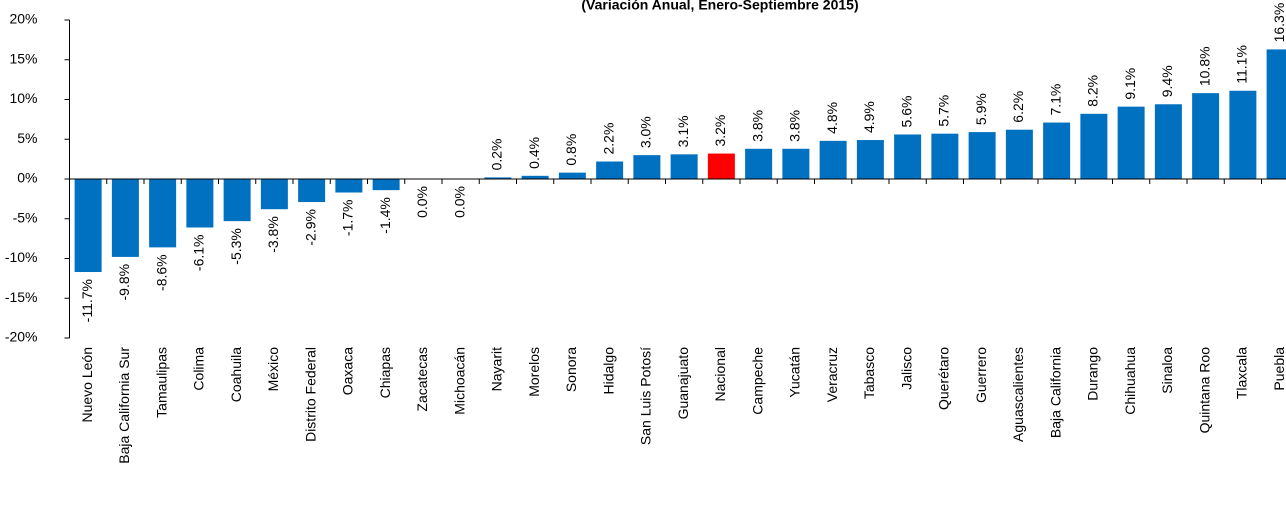  Describe the element at coordinates (719, 6) in the screenshot. I see `chart-title: (Variación Anual, Enero-Septiembre 2015)` at that location.